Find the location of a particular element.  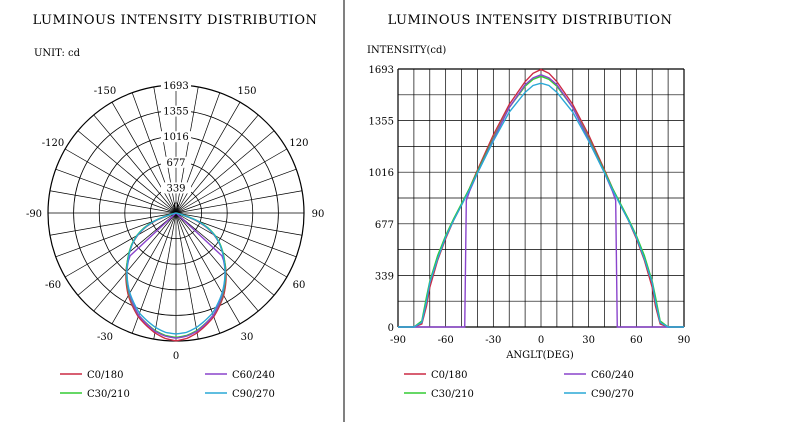

y-tick-label: 1016 is located at coordinates (381, 173).